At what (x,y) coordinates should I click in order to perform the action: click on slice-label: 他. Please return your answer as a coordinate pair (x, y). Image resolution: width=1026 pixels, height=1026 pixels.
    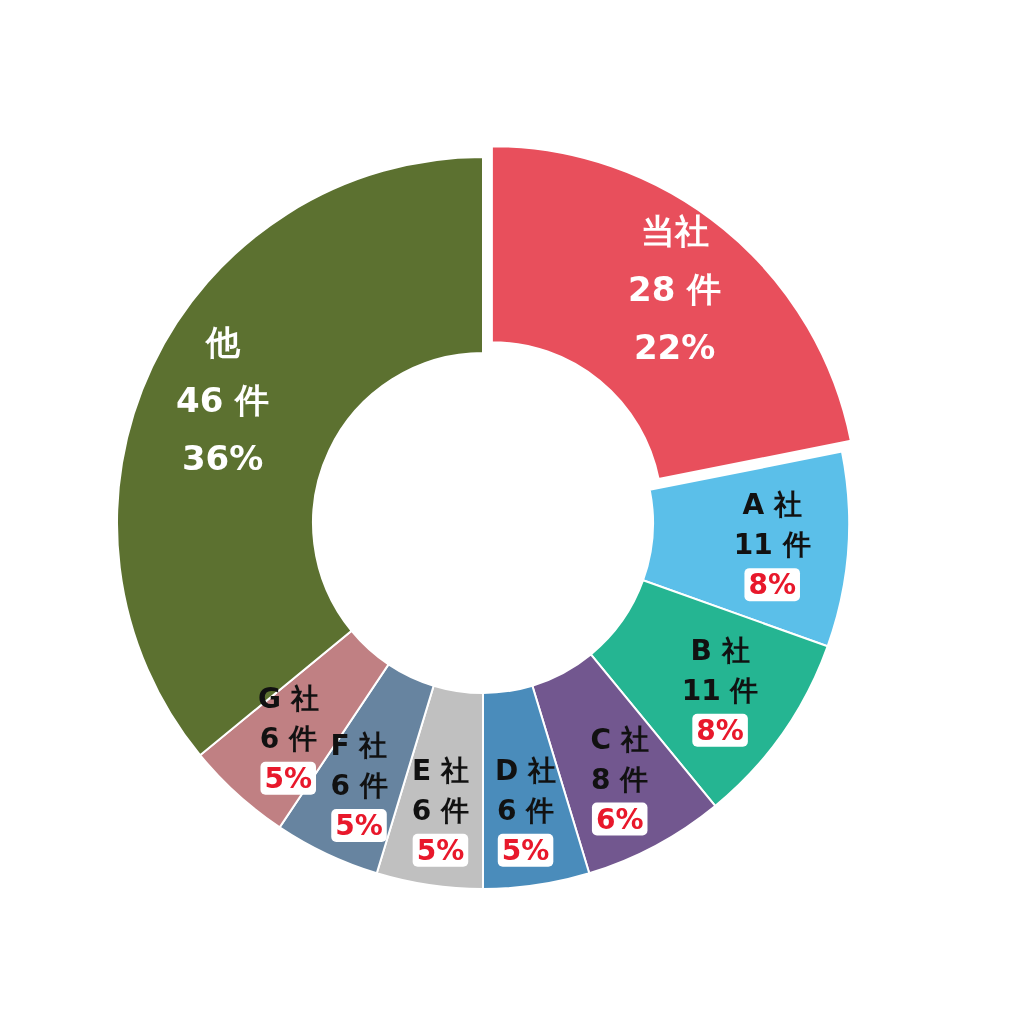
    Looking at the image, I should click on (222, 341).